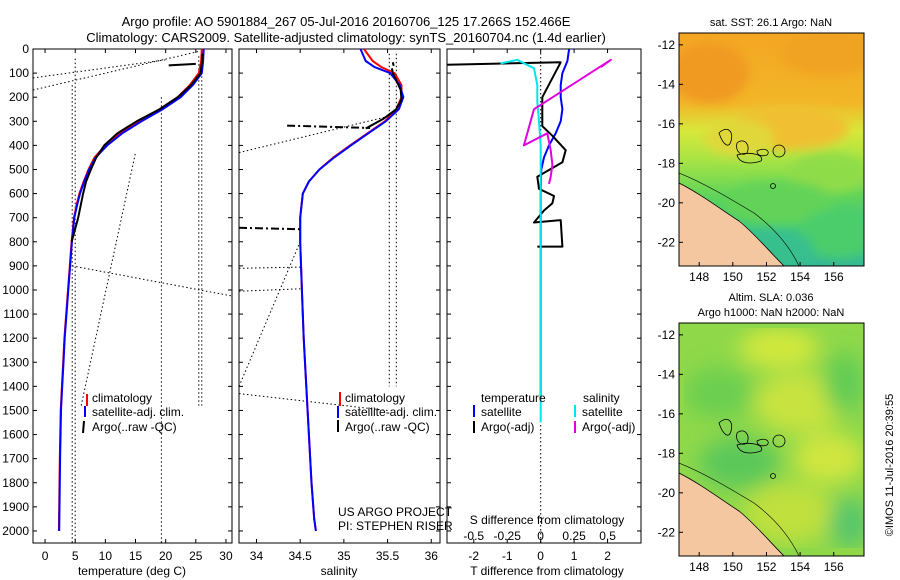 The width and height of the screenshot is (900, 580). Describe the element at coordinates (15, 338) in the screenshot. I see `depth-tick-label: 1200` at that location.